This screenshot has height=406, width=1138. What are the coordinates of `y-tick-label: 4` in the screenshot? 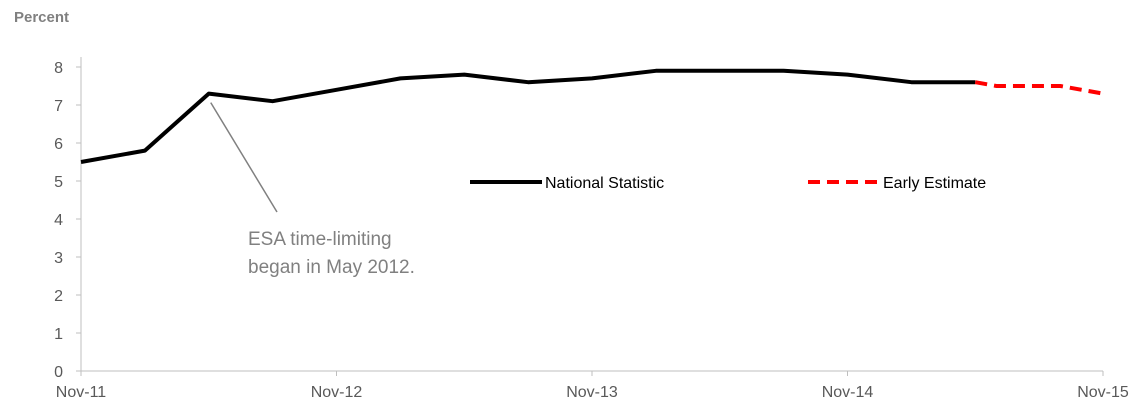 It's located at (58, 220).